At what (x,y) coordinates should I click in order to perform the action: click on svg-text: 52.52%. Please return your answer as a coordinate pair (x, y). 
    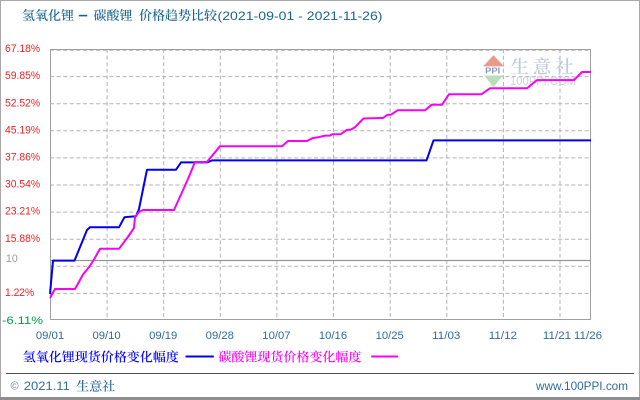
    Looking at the image, I should click on (22, 103).